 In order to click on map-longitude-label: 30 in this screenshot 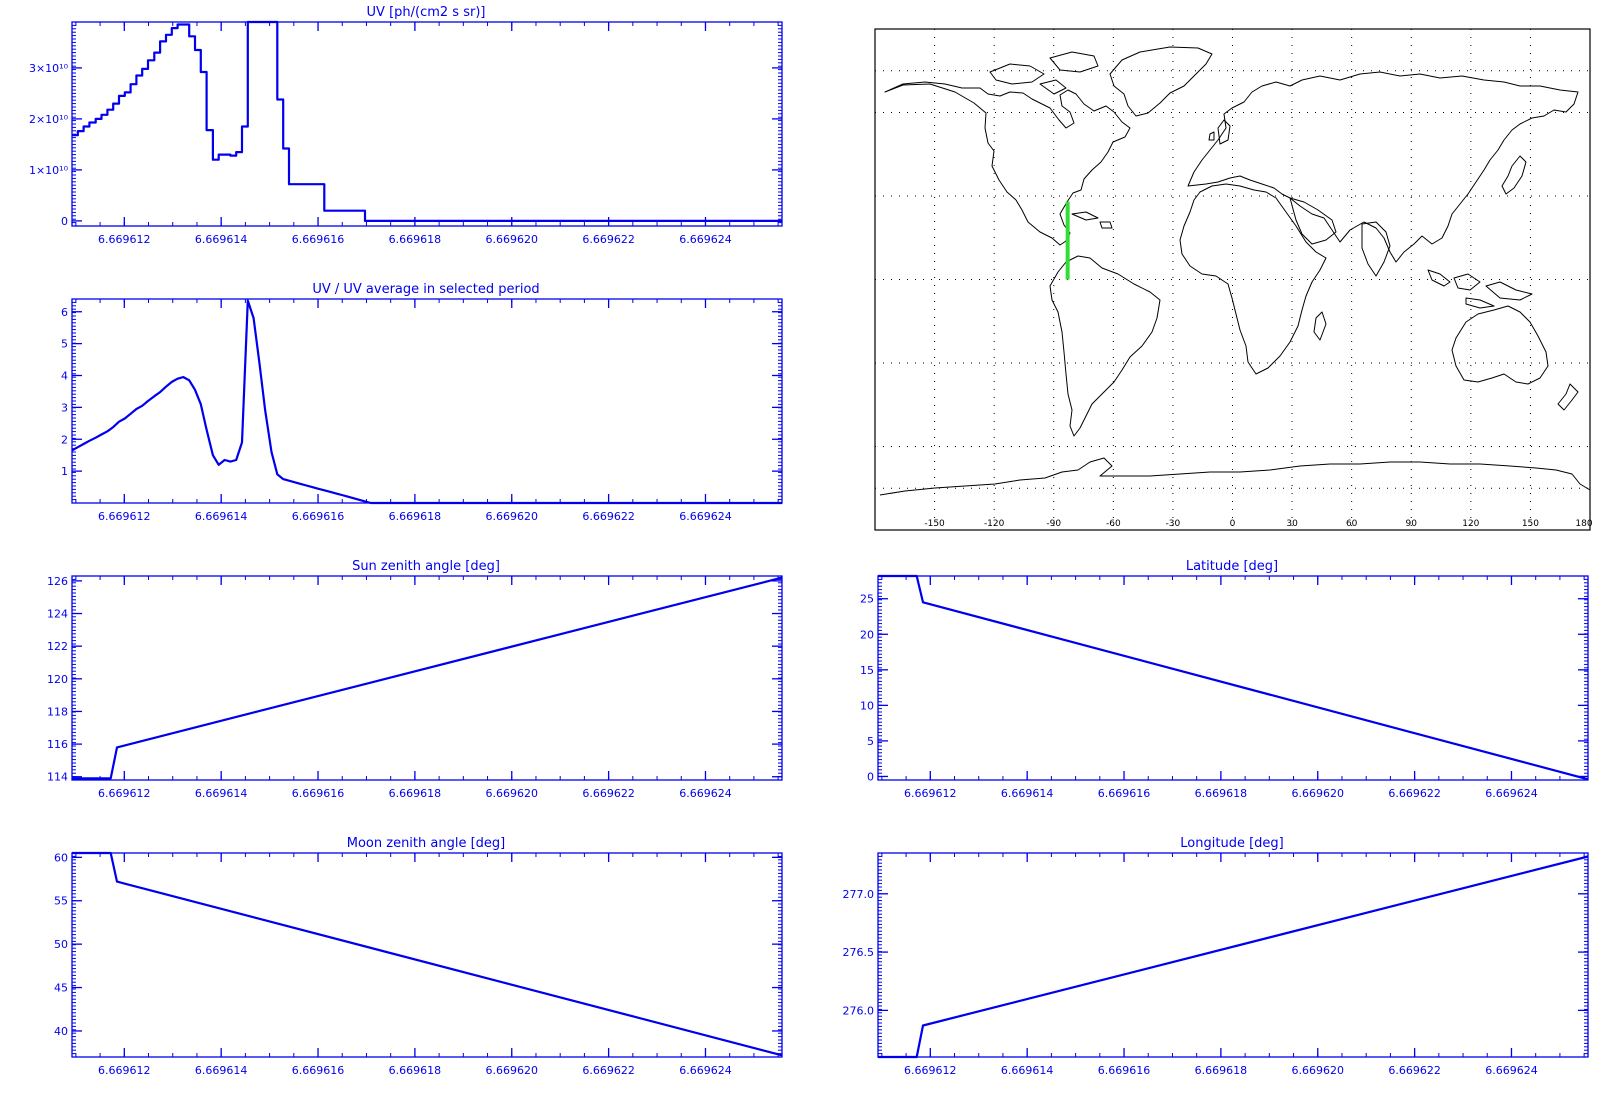, I will do `click(1292, 524)`.